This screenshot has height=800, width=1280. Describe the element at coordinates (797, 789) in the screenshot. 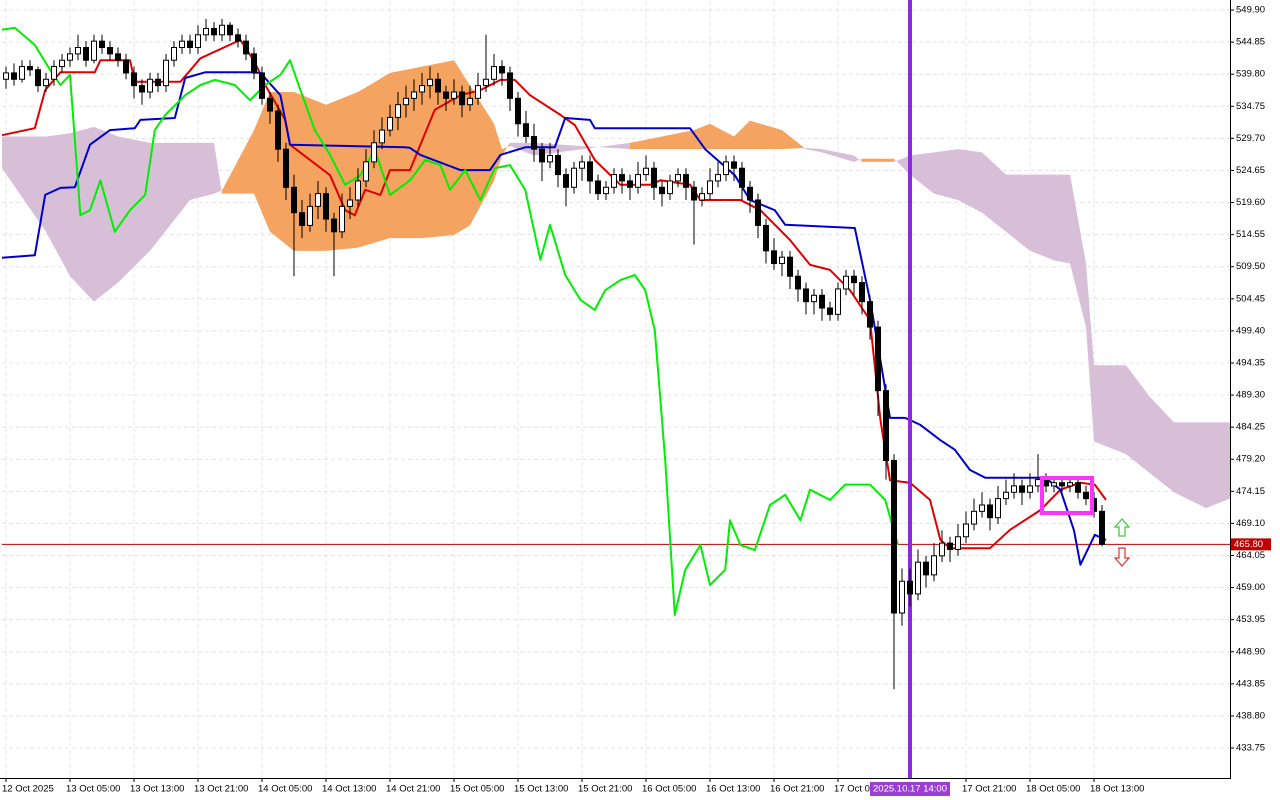

I see `x-tick-label: 16 Oct 21:00` at that location.